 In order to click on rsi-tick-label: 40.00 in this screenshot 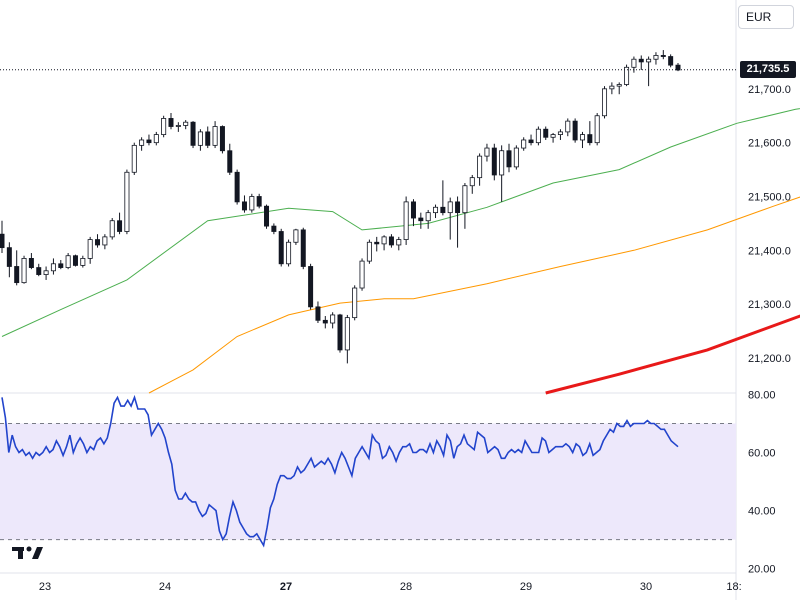, I will do `click(762, 512)`.